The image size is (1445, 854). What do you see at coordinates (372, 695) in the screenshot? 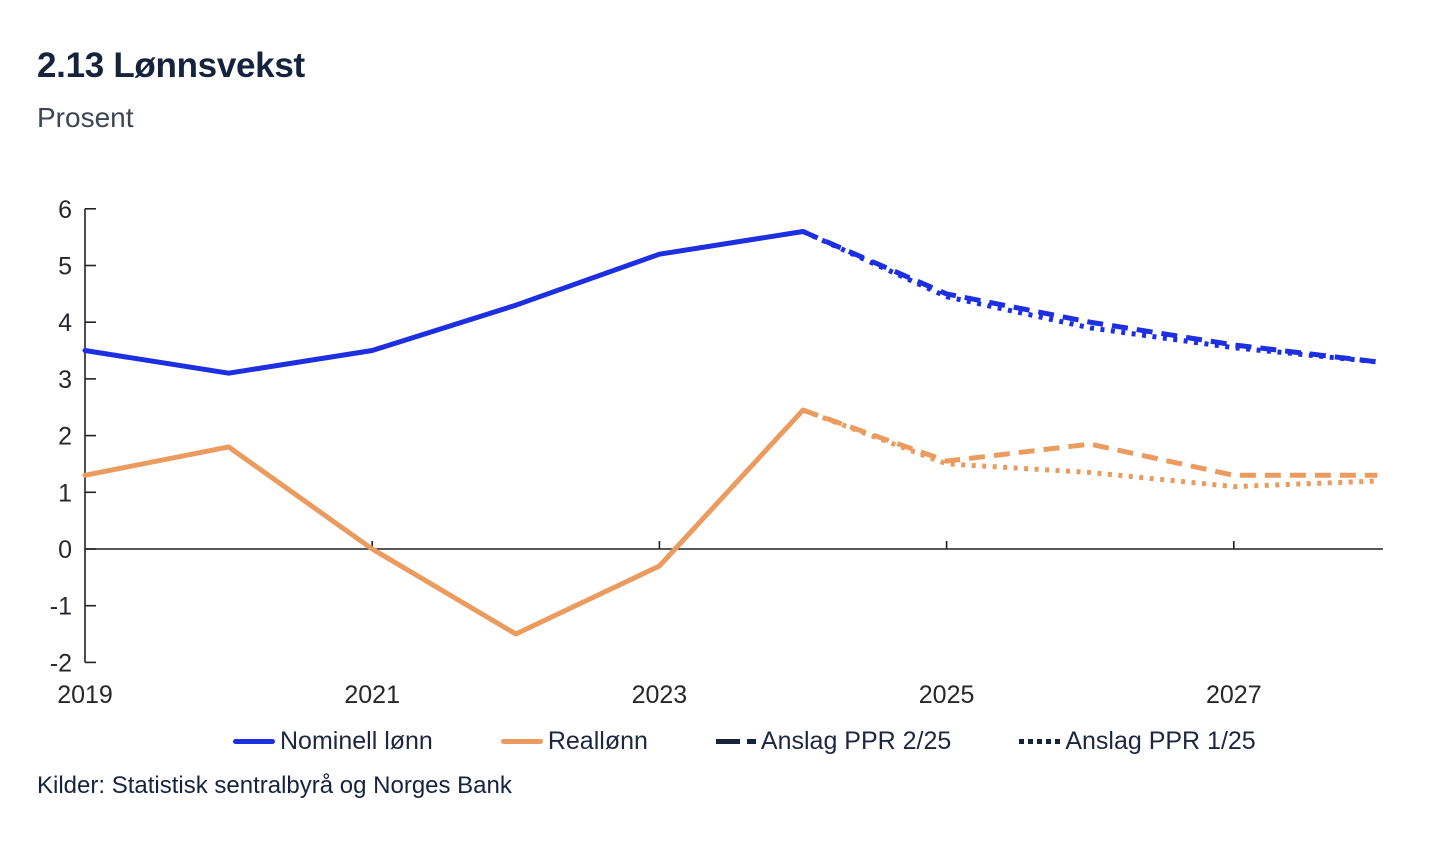
I see `x-tick-label: 2021` at bounding box center [372, 695].